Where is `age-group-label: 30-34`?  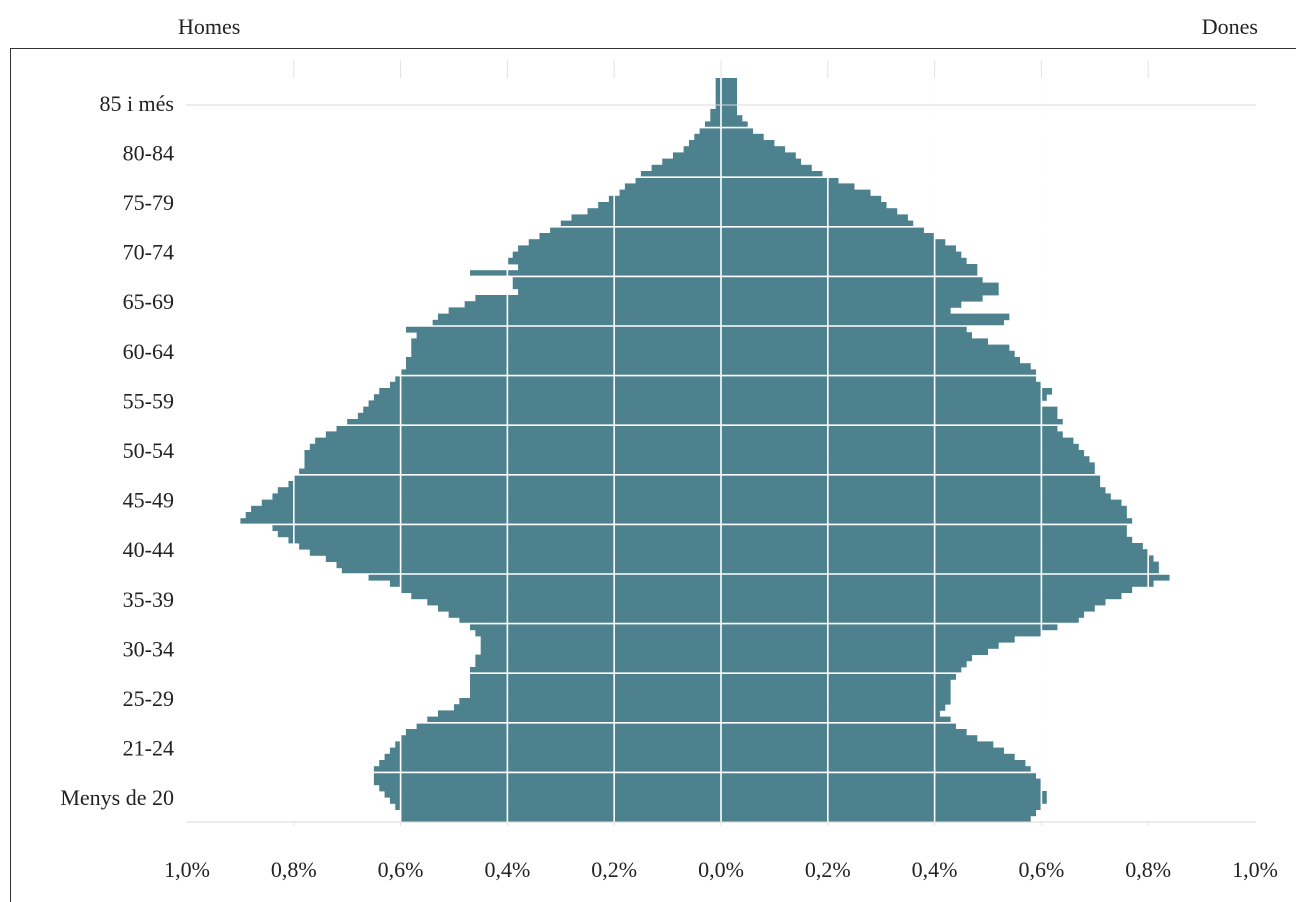 age-group-label: 30-34 is located at coordinates (148, 648).